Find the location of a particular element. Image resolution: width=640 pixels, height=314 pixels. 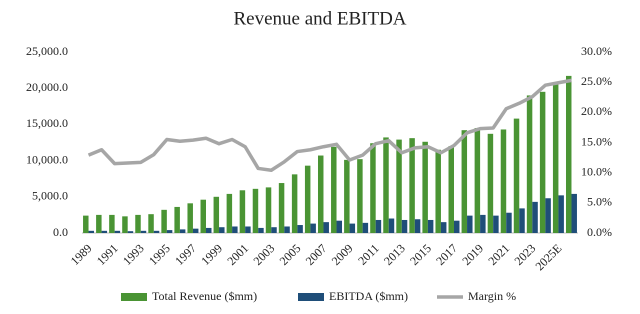

x-tick-label: 2013 is located at coordinates (394, 254).